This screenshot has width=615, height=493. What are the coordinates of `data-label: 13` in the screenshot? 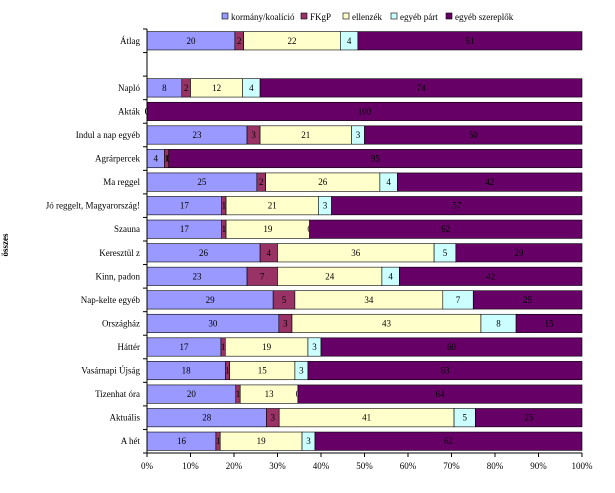 It's located at (270, 394).